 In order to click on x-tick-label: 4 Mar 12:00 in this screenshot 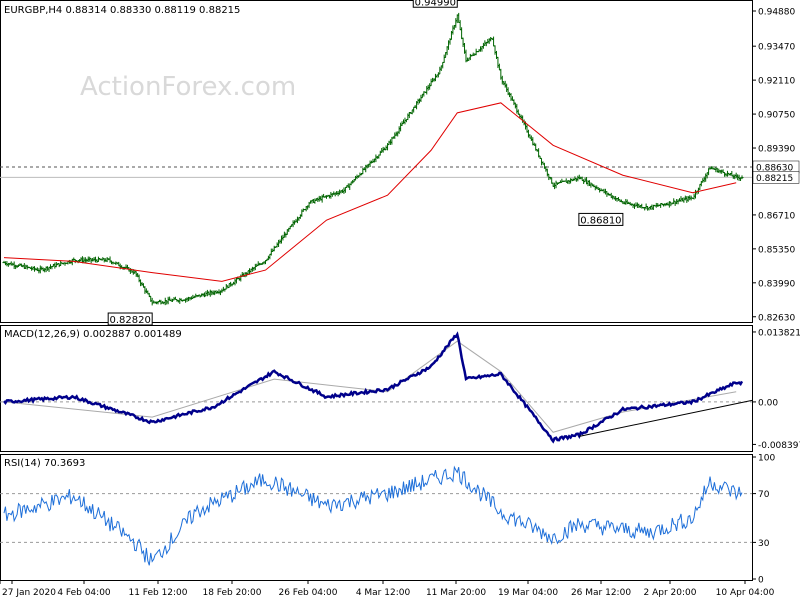, I will do `click(383, 593)`.